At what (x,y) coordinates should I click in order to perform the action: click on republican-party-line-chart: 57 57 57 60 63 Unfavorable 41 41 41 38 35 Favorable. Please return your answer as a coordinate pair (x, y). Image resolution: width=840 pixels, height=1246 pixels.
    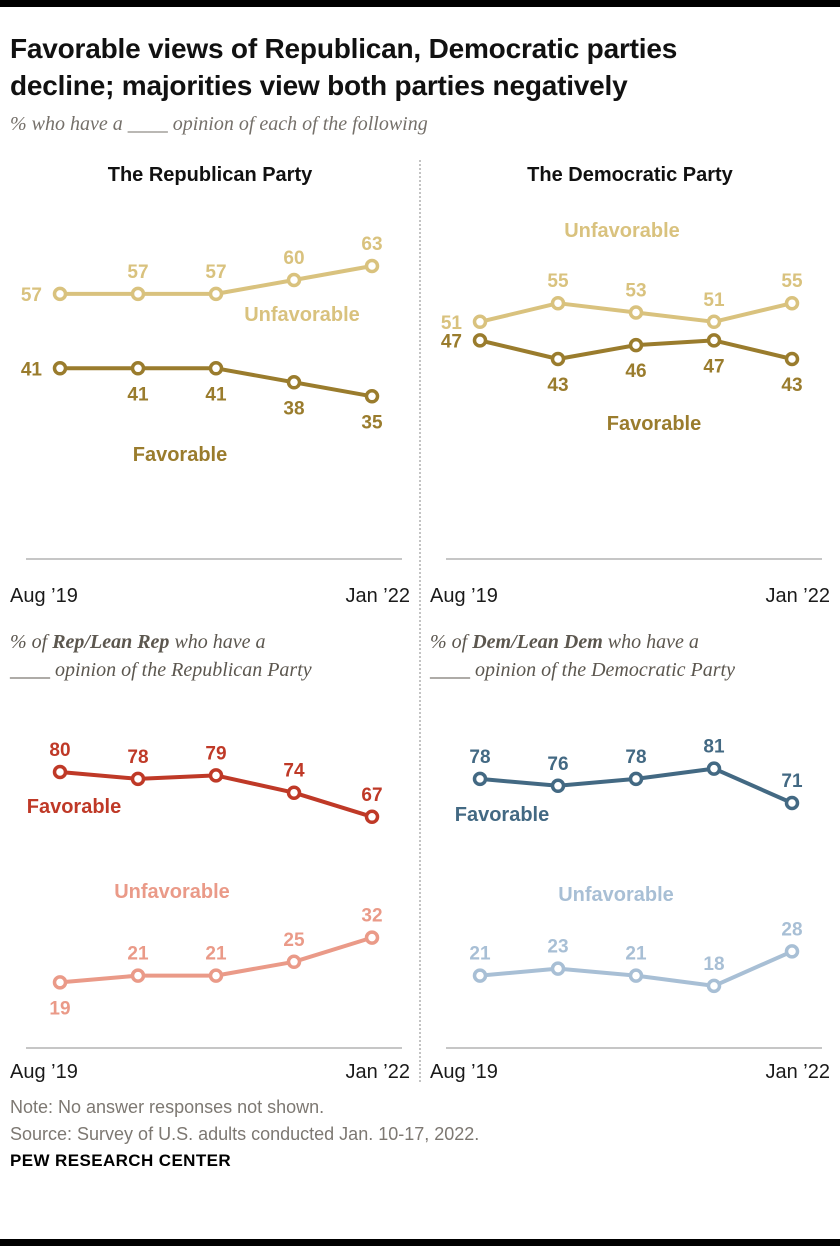
    Looking at the image, I should click on (211, 397).